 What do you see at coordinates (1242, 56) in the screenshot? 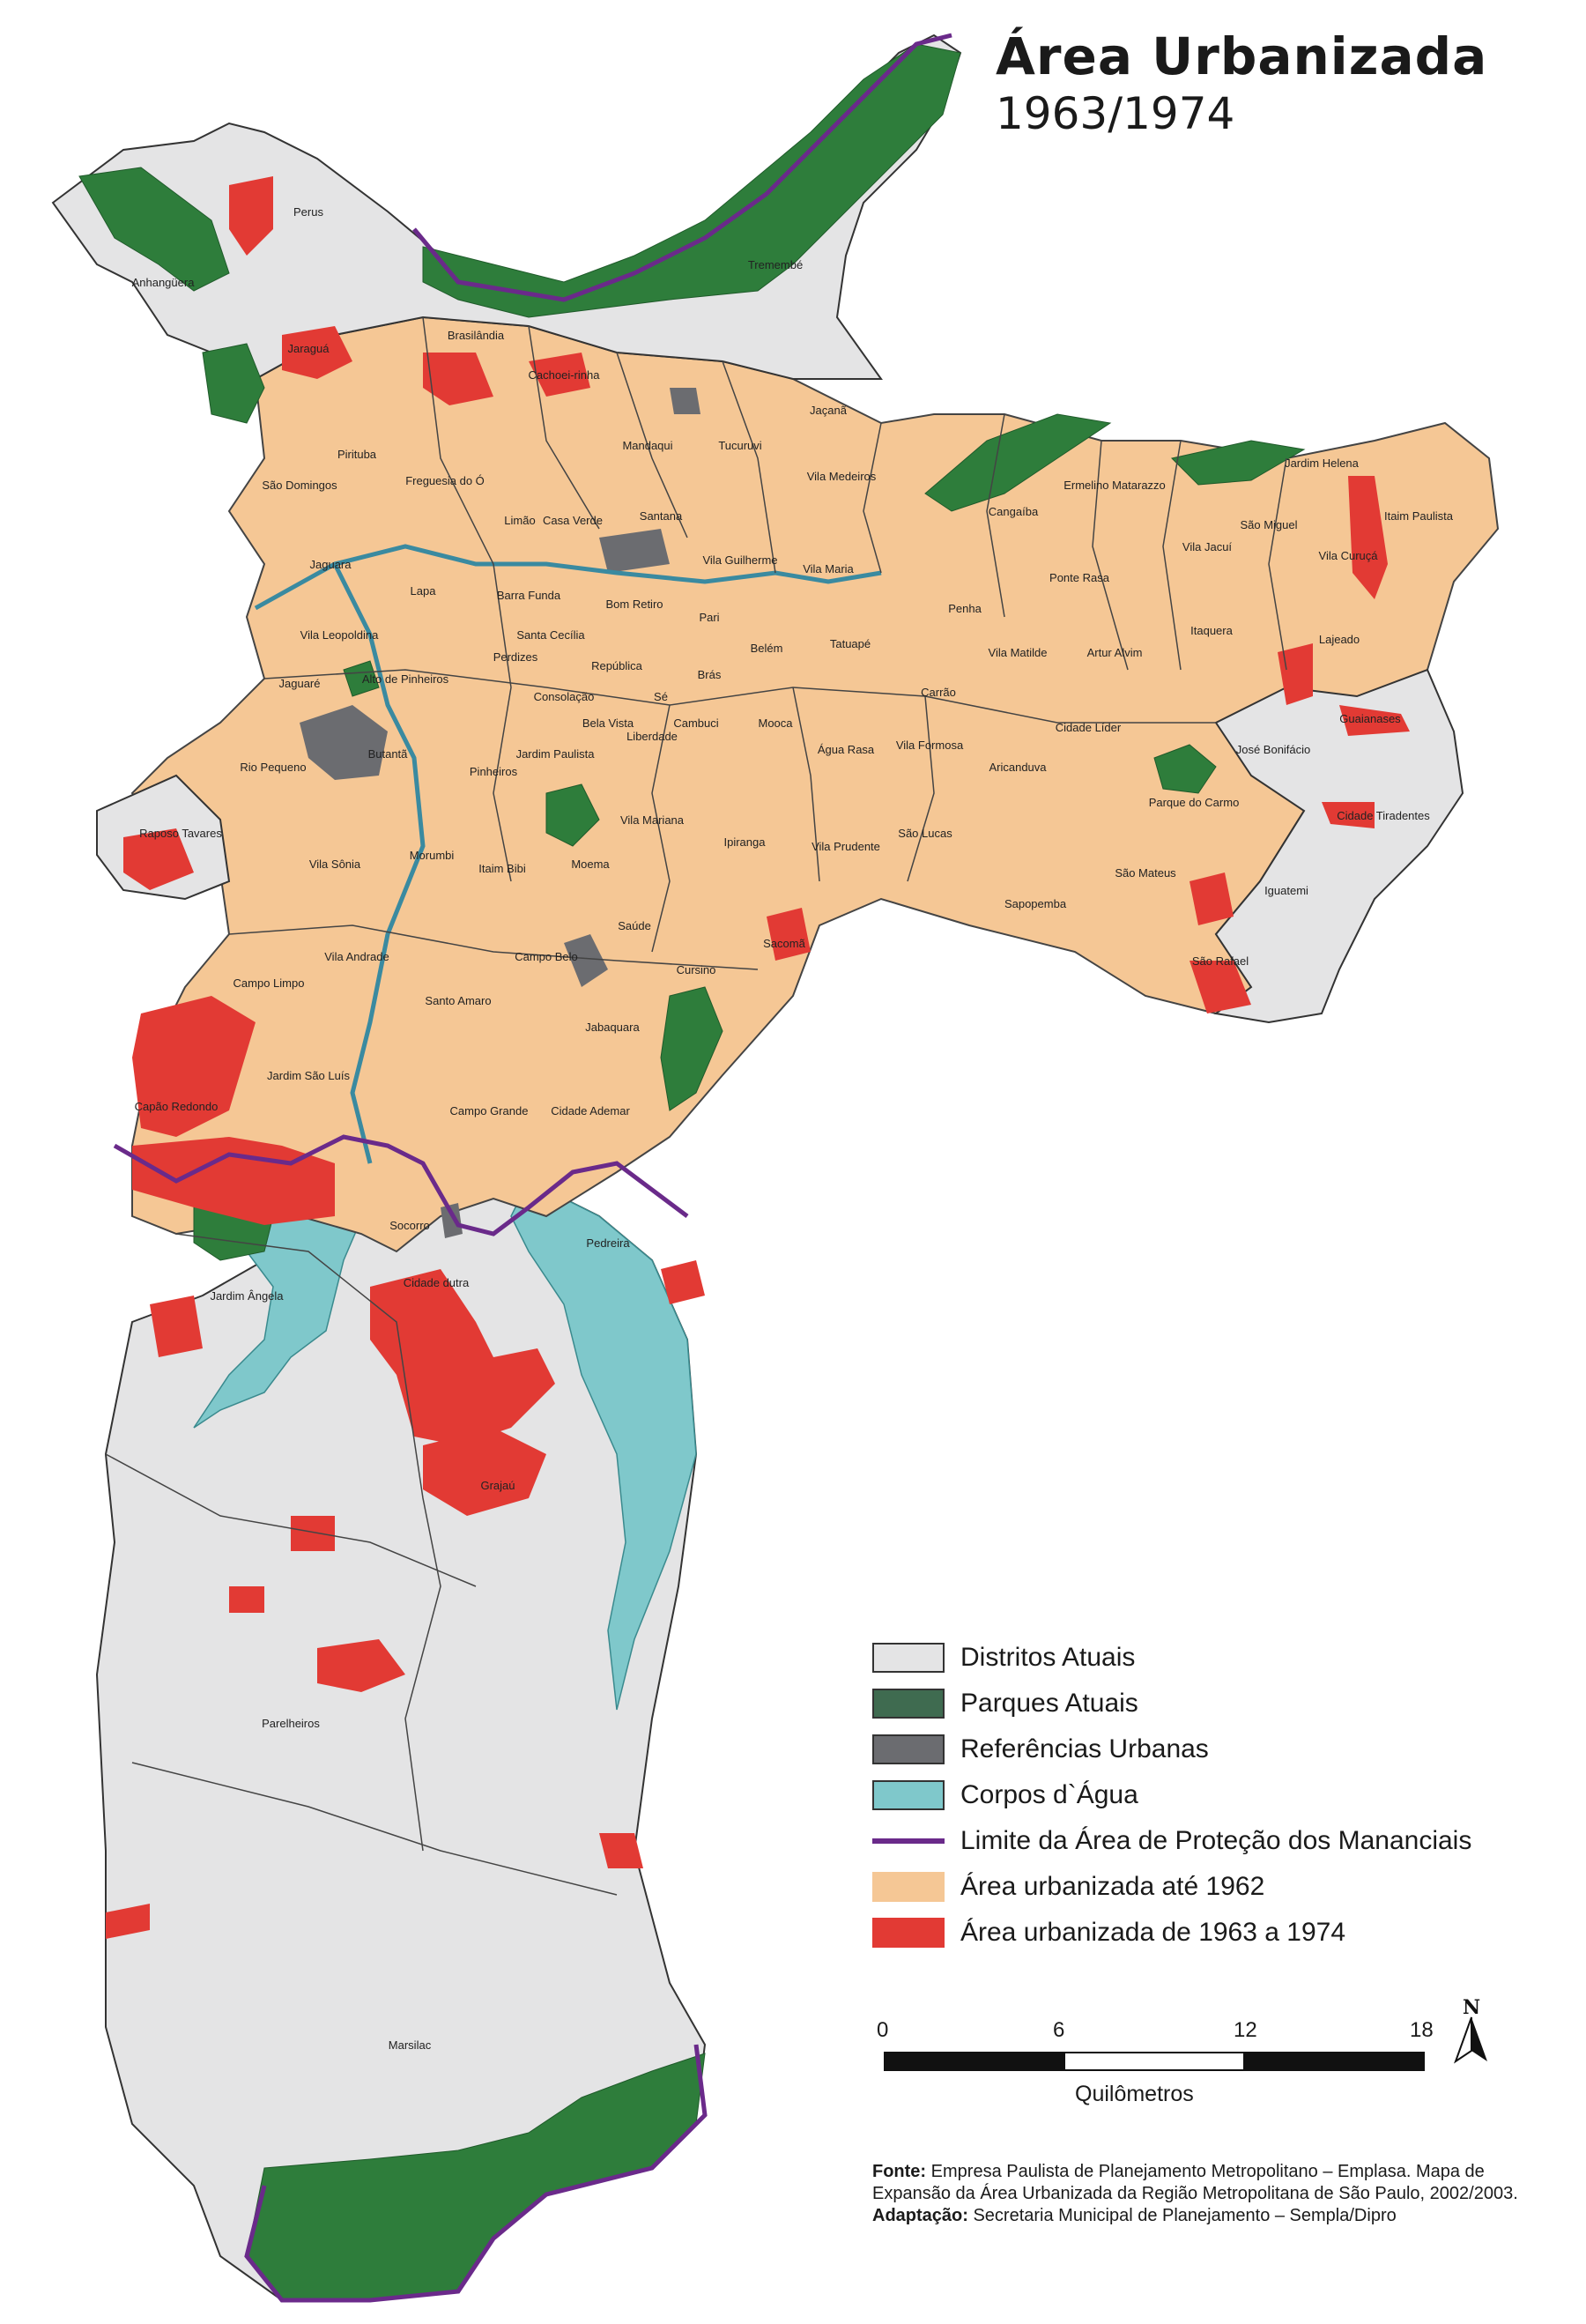
I see `map-title: Área Urbanizada` at bounding box center [1242, 56].